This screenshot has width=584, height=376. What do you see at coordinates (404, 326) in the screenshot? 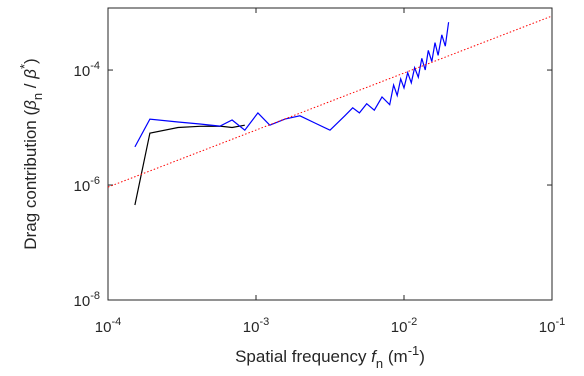
I see `tick-label: 10⁻²` at bounding box center [404, 326].